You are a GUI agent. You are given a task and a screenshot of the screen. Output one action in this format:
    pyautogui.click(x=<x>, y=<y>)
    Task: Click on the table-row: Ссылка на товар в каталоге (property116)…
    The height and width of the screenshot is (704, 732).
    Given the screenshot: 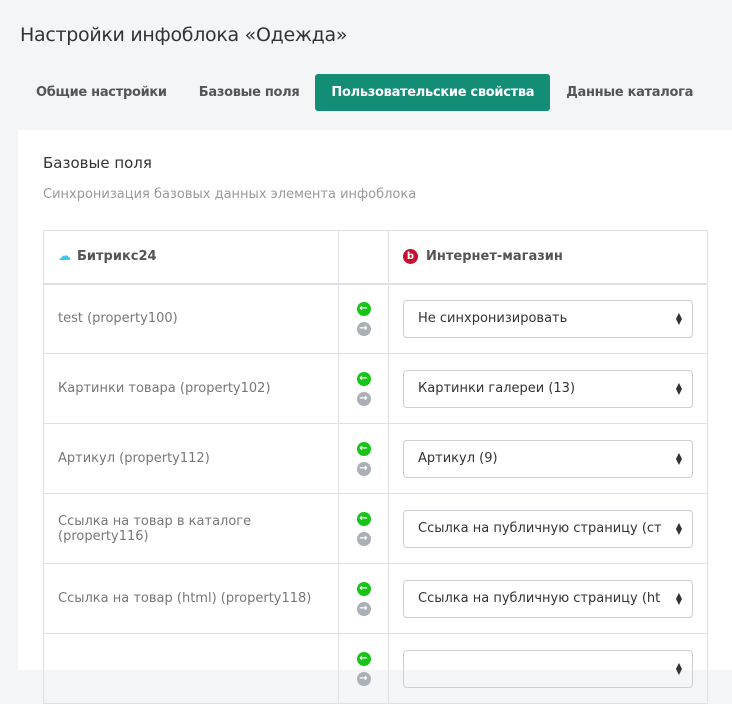 What is the action you would take?
    pyautogui.click(x=375, y=528)
    